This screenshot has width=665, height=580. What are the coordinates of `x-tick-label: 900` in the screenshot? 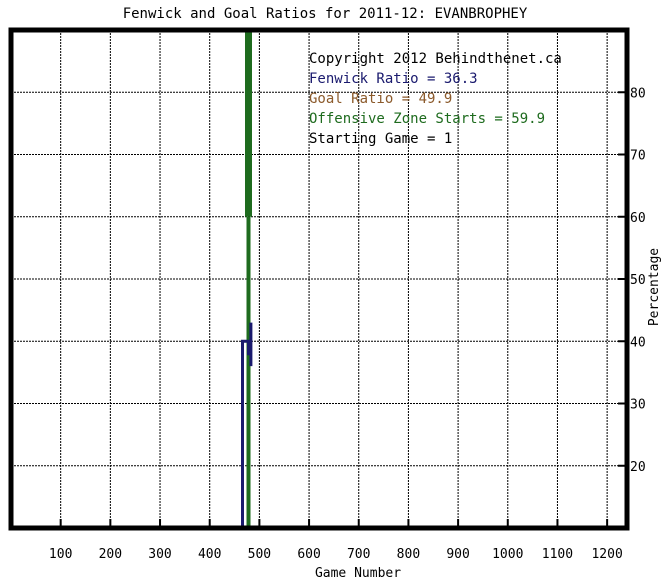 It's located at (457, 554).